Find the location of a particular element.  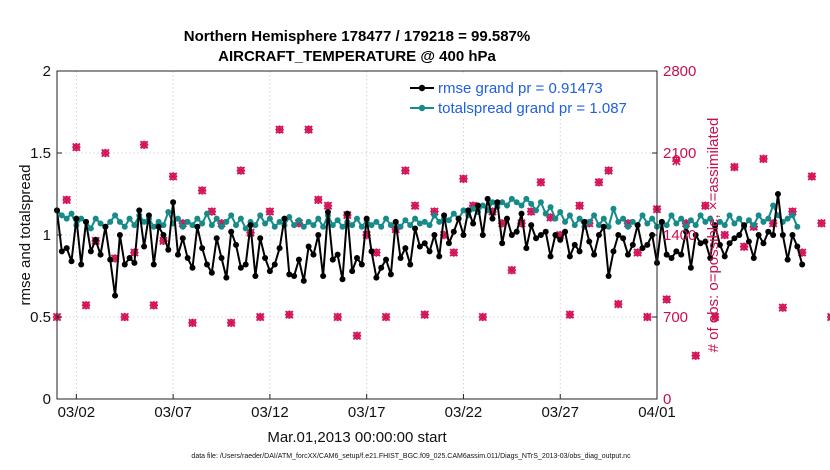

x-tick-label: 03/22 is located at coordinates (464, 412).